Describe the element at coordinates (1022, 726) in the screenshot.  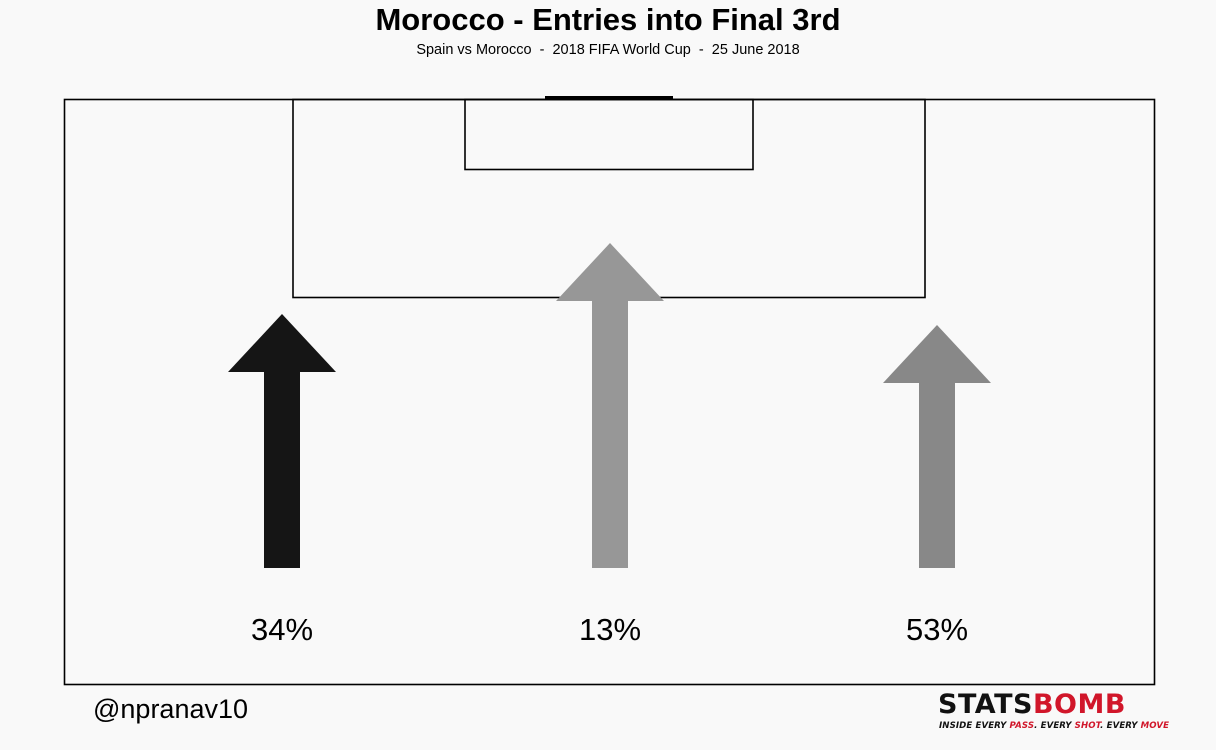
I see `tagline-part: PASS` at that location.